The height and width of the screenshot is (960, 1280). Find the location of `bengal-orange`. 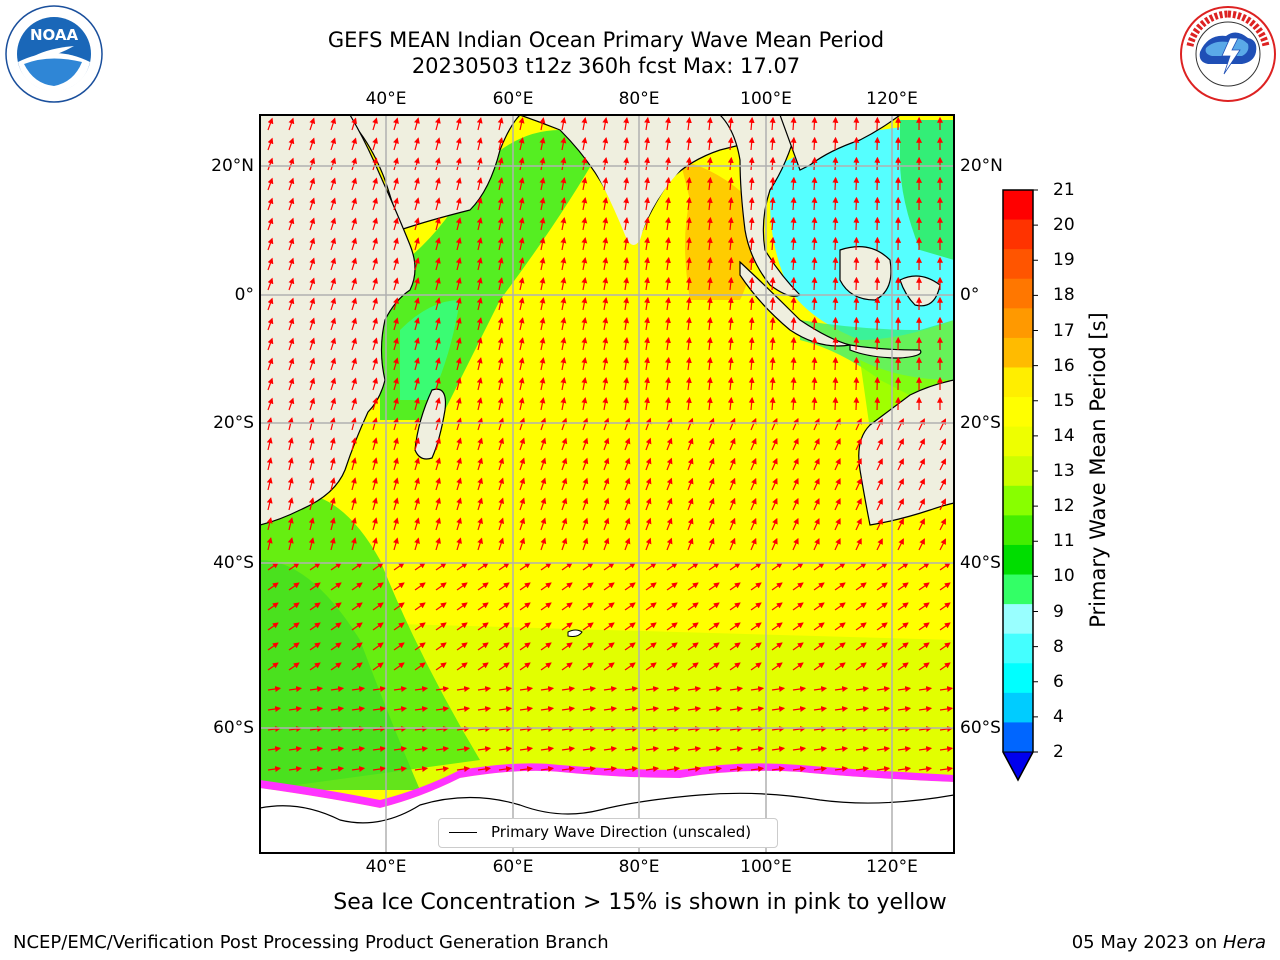

bengal-orange is located at coordinates (717, 230).